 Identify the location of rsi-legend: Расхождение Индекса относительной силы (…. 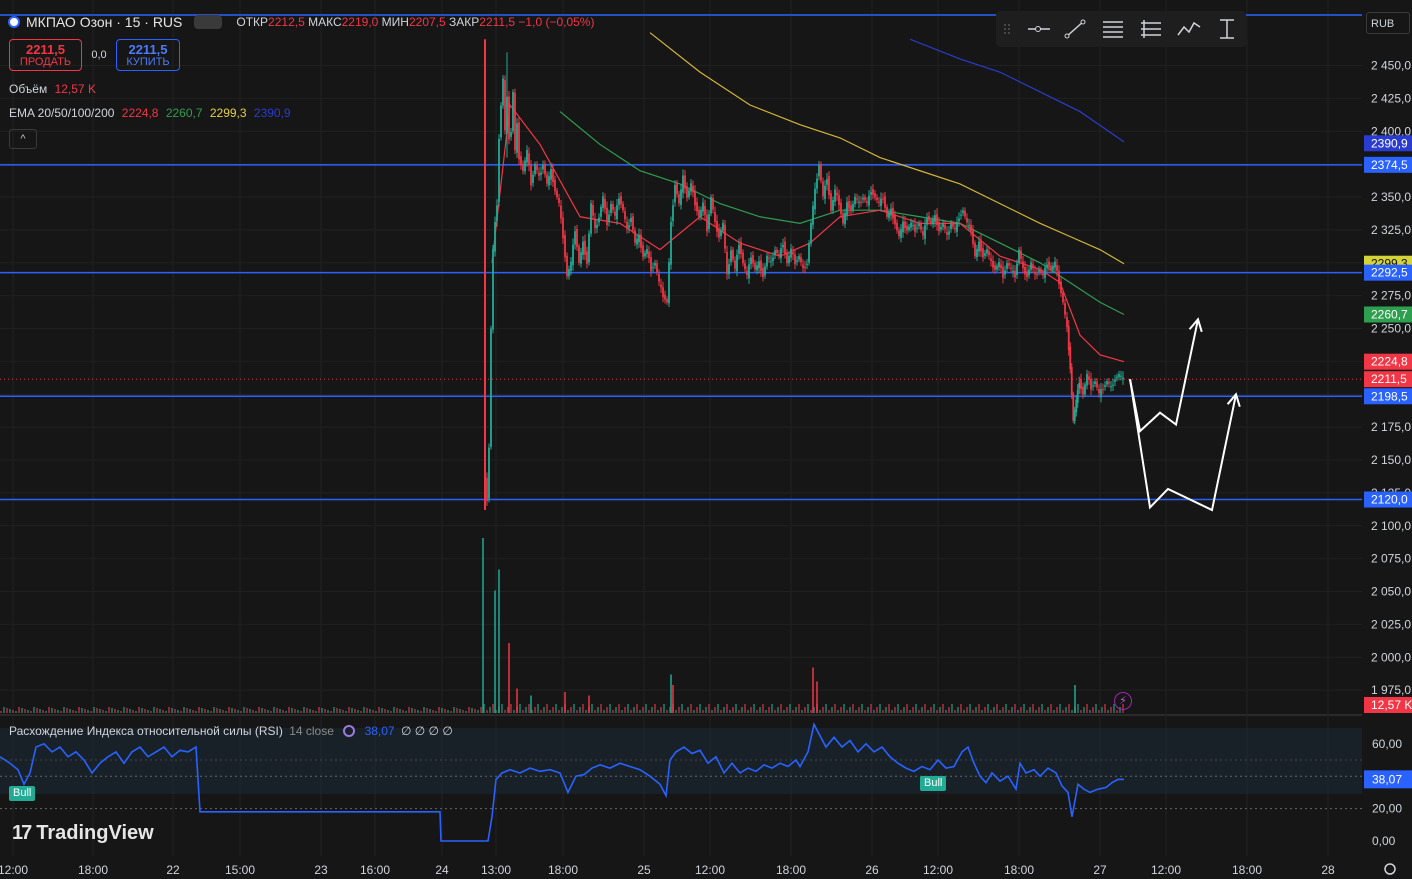
(231, 731).